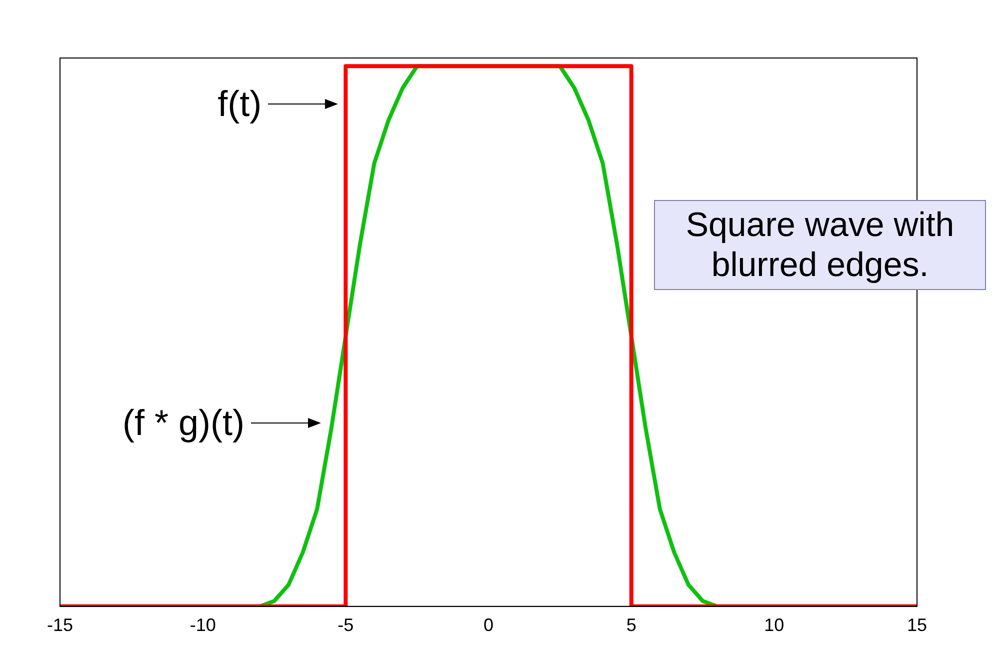 This screenshot has width=993, height=650. Describe the element at coordinates (346, 625) in the screenshot. I see `x-tick-label: -5` at that location.